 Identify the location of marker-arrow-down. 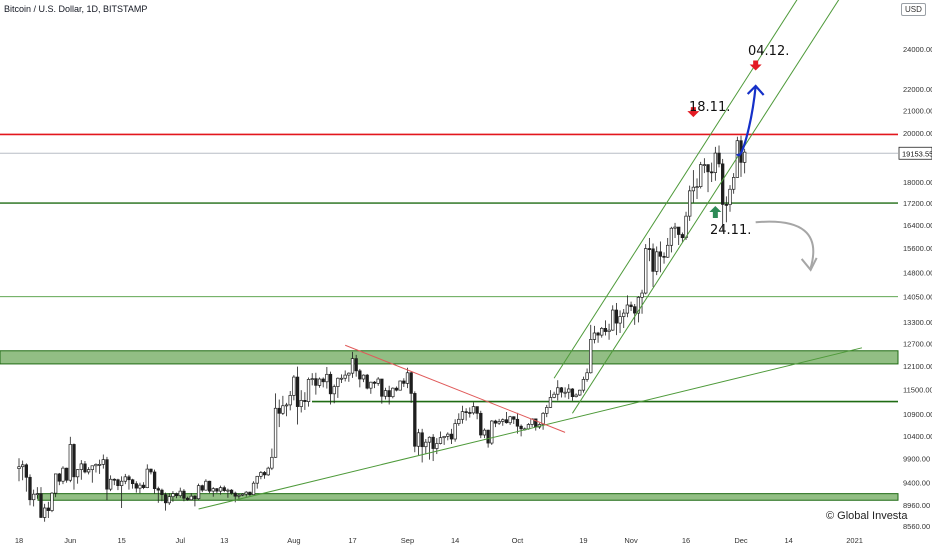
(755, 65).